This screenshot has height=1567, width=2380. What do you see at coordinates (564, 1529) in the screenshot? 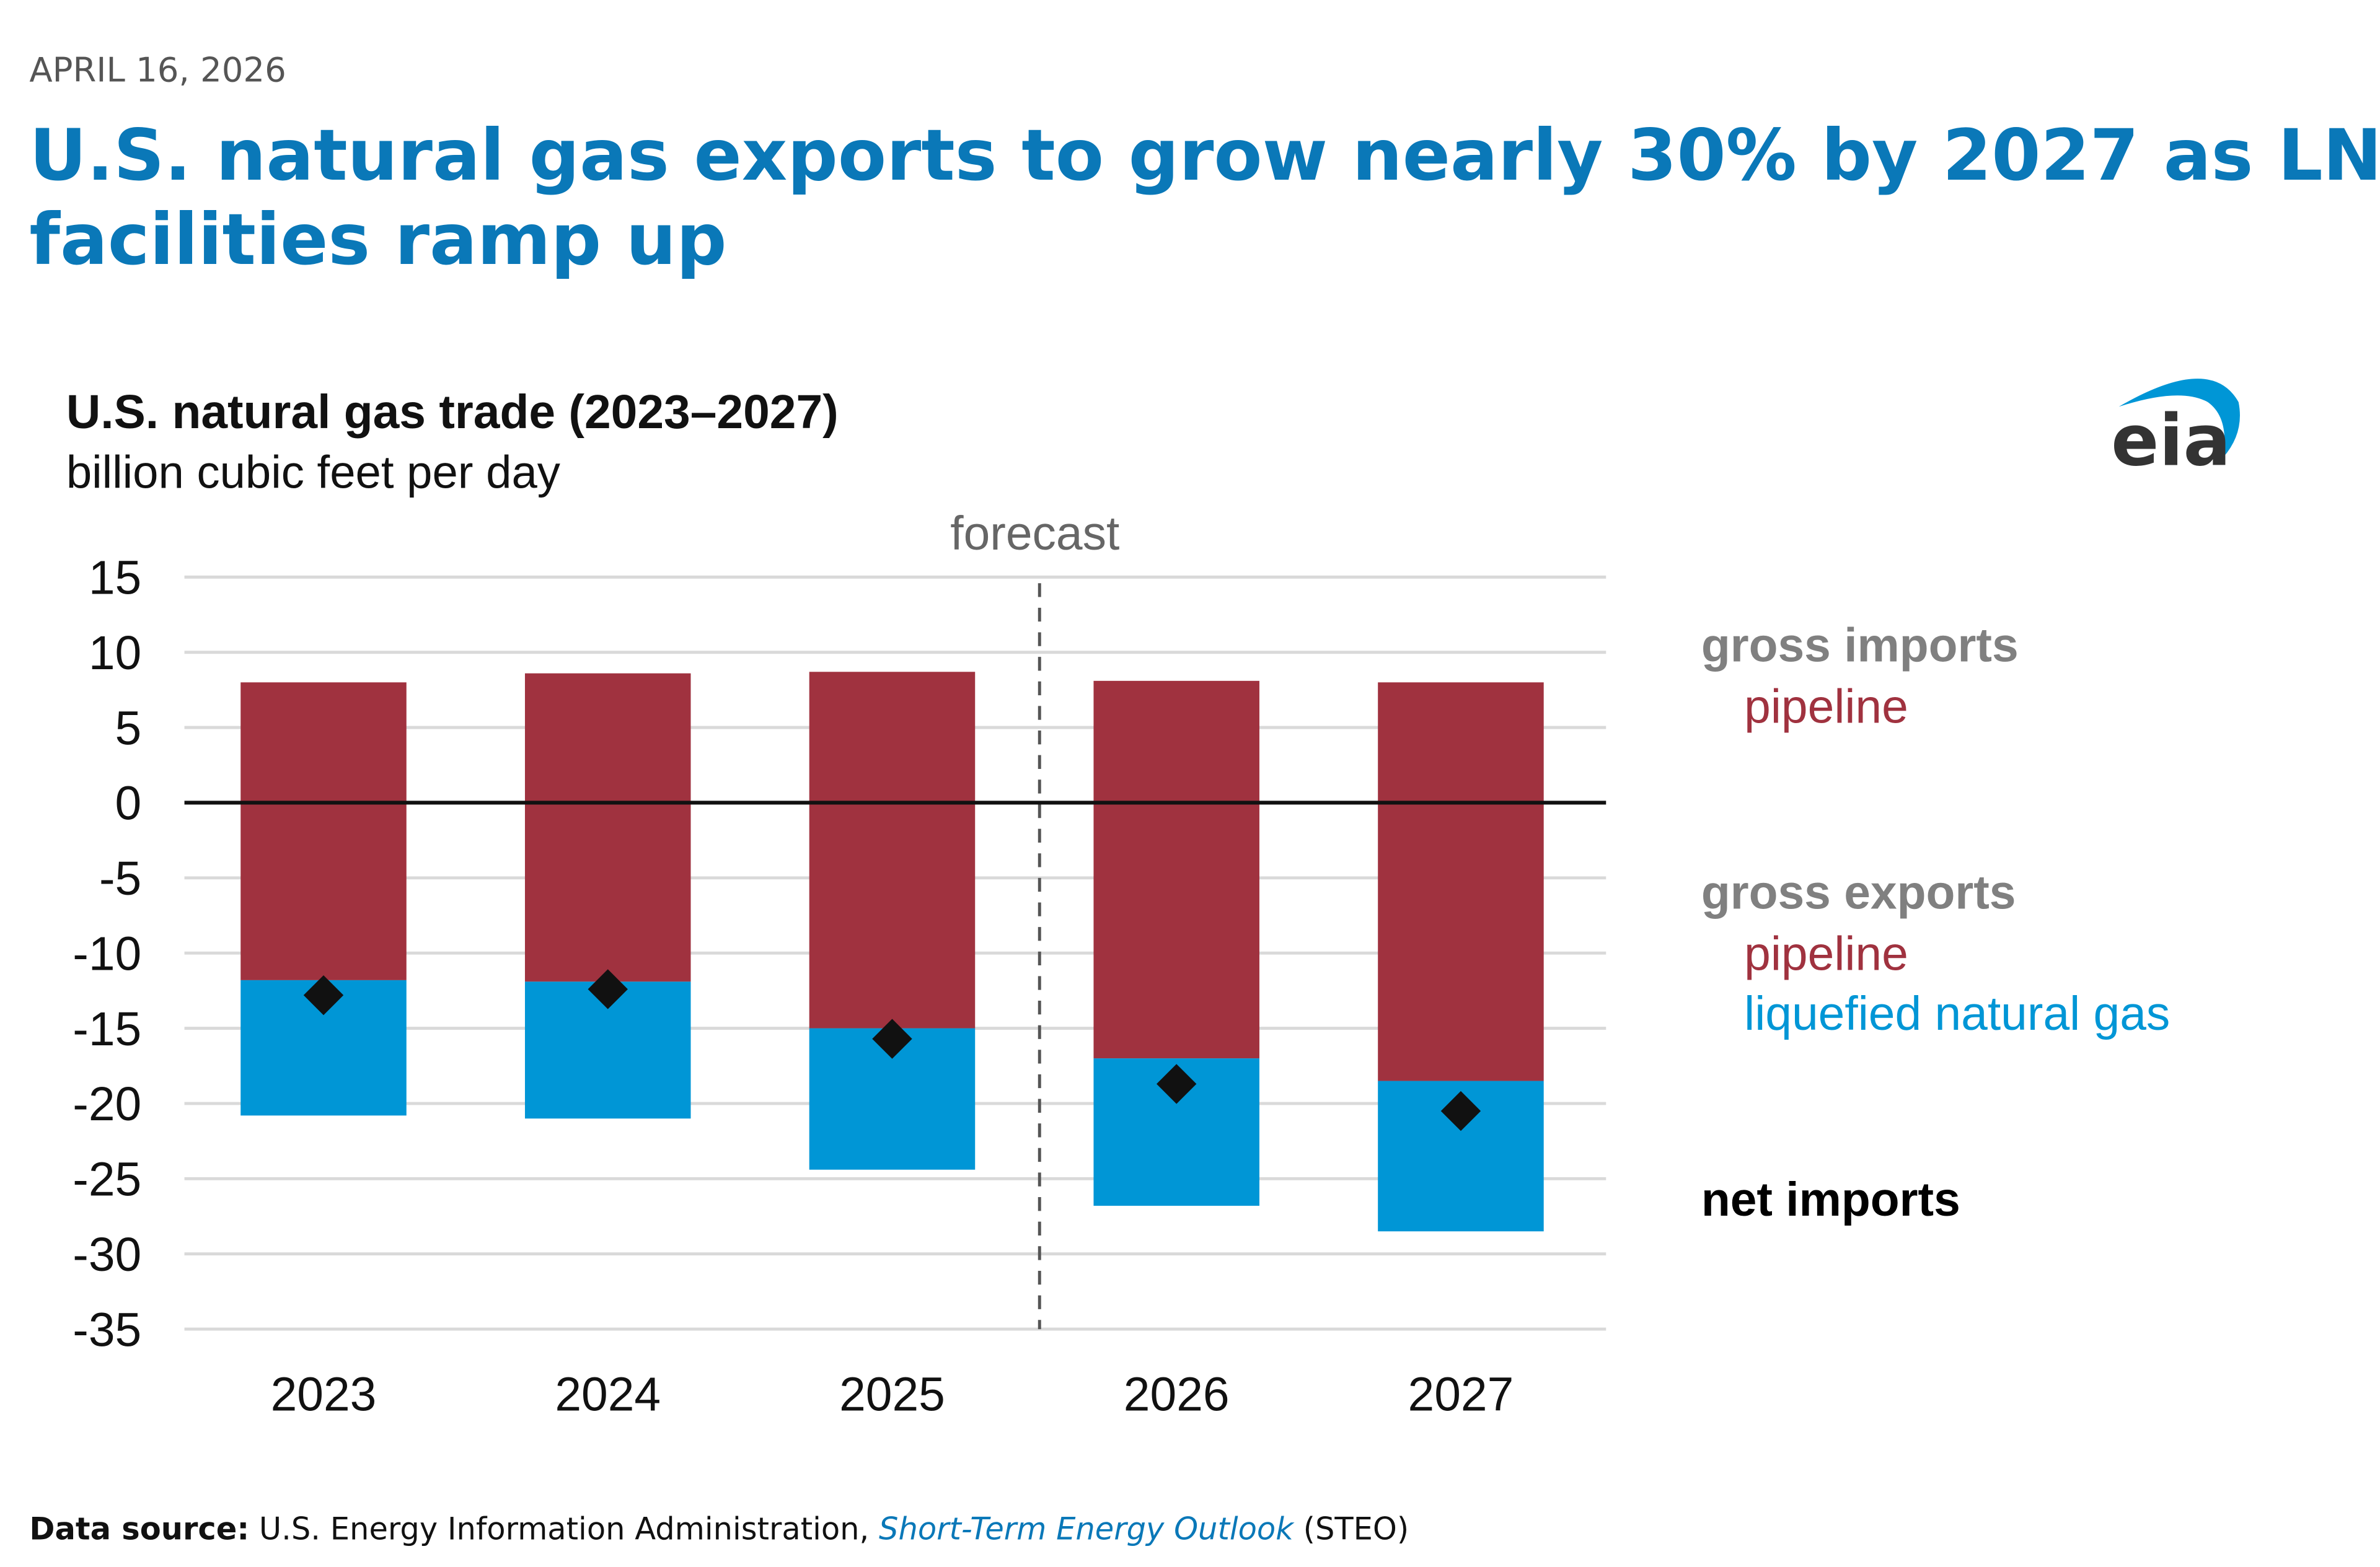
I see `data-source-text: U.S. Energy Information Administration,` at bounding box center [564, 1529].